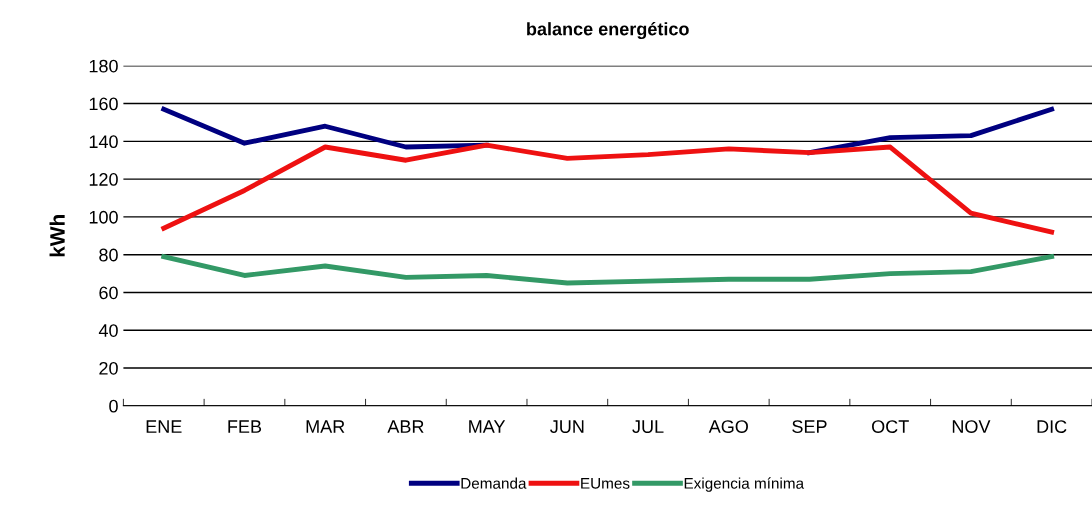  Describe the element at coordinates (57, 236) in the screenshot. I see `y-axis-title: kWh` at that location.